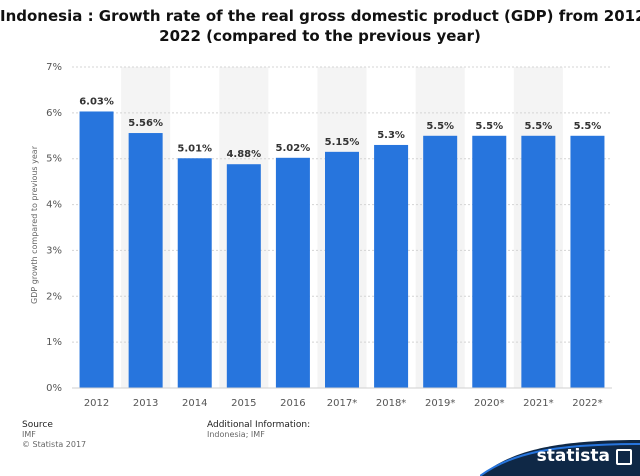 The height and width of the screenshot is (476, 640). Describe the element at coordinates (96, 403) in the screenshot. I see `x-tick-label: 2012` at that location.